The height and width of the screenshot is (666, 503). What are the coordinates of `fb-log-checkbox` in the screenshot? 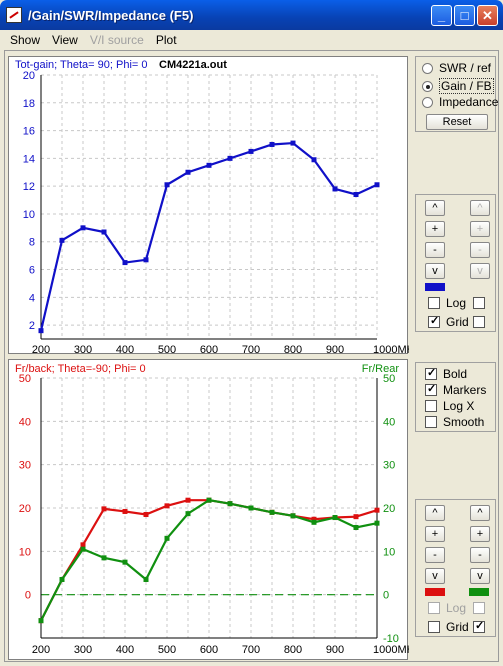 It's located at (434, 608).